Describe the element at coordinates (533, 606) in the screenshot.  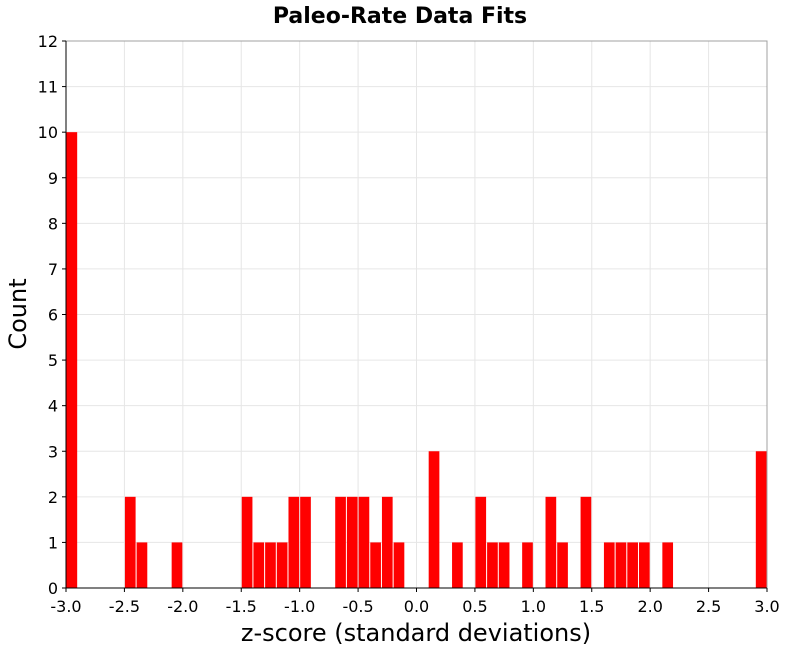
I see `x-tick-label: 1.0` at that location.